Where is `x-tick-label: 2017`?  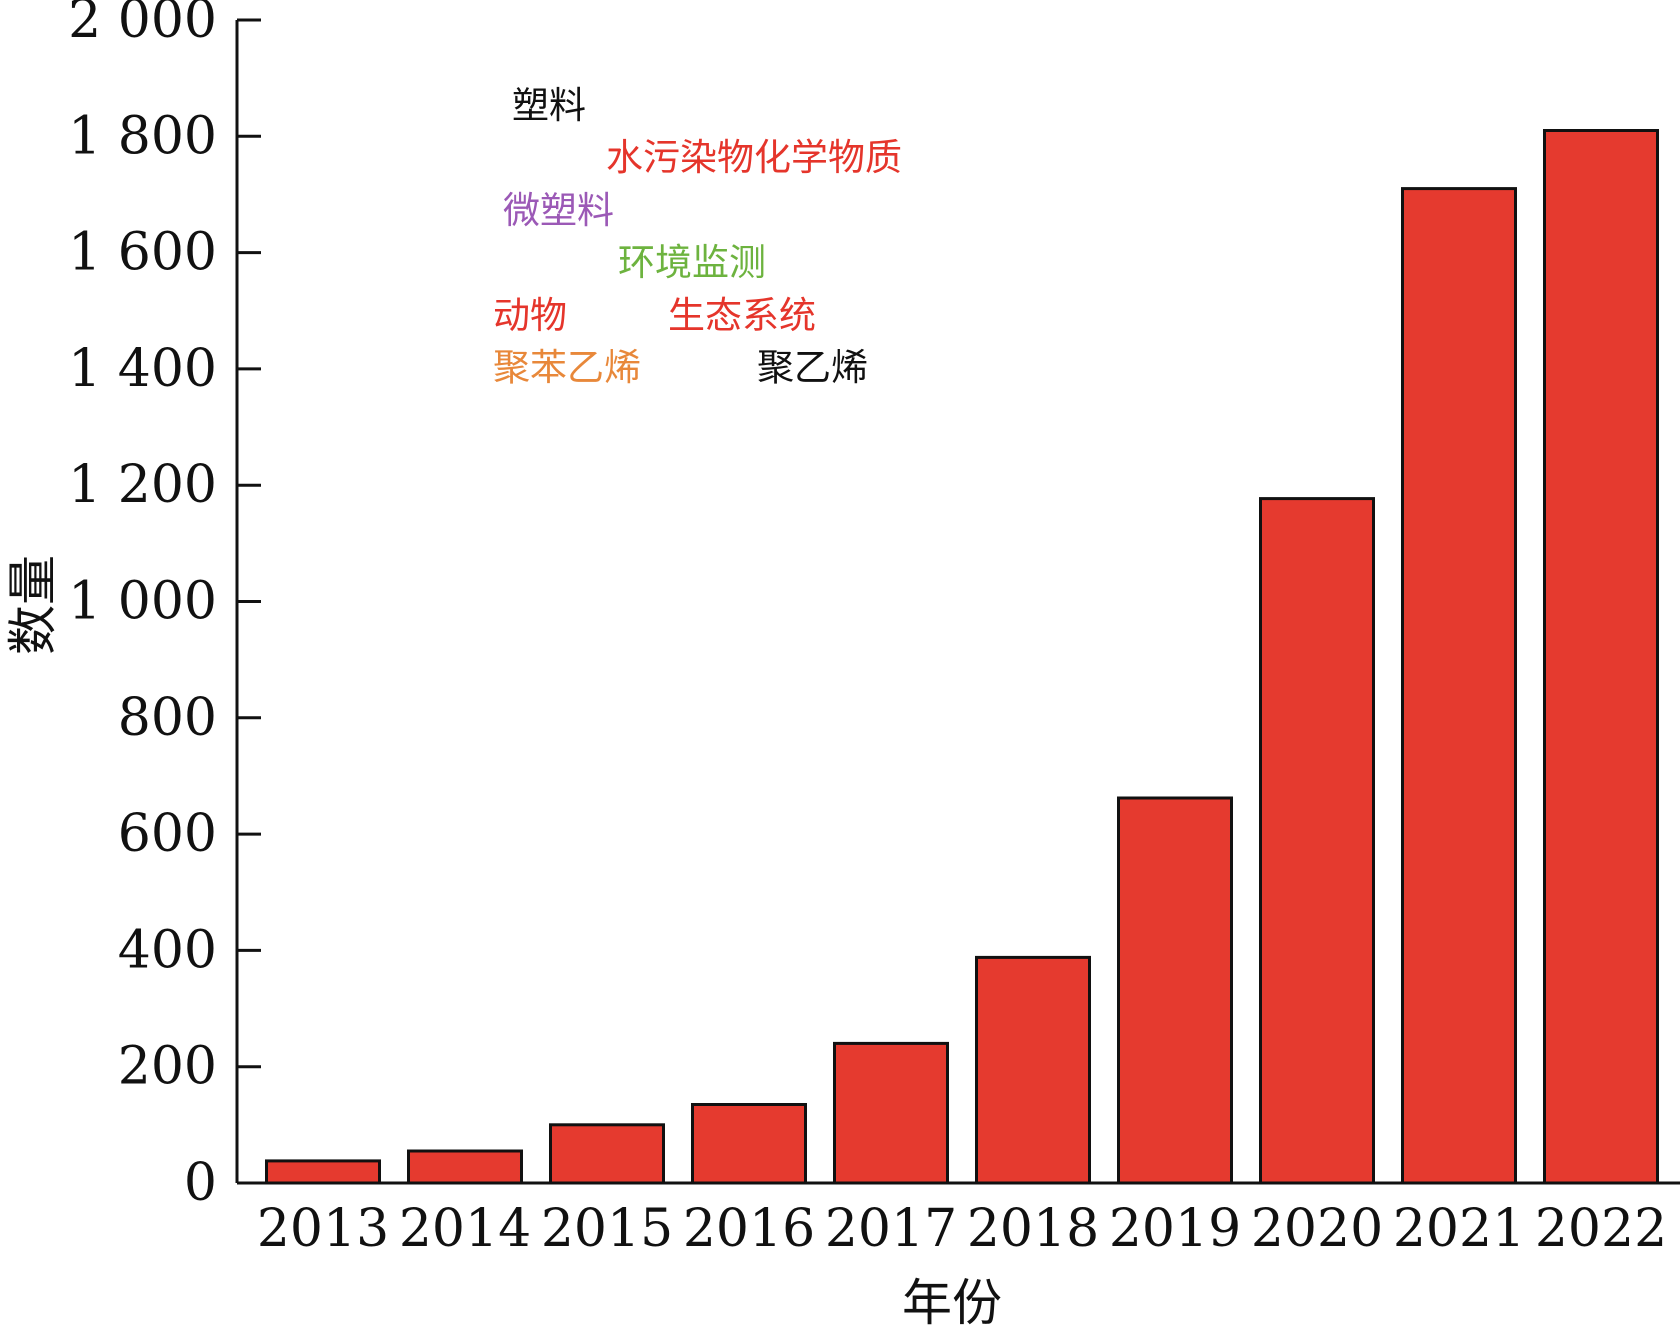 x-tick-label: 2017 is located at coordinates (891, 1229).